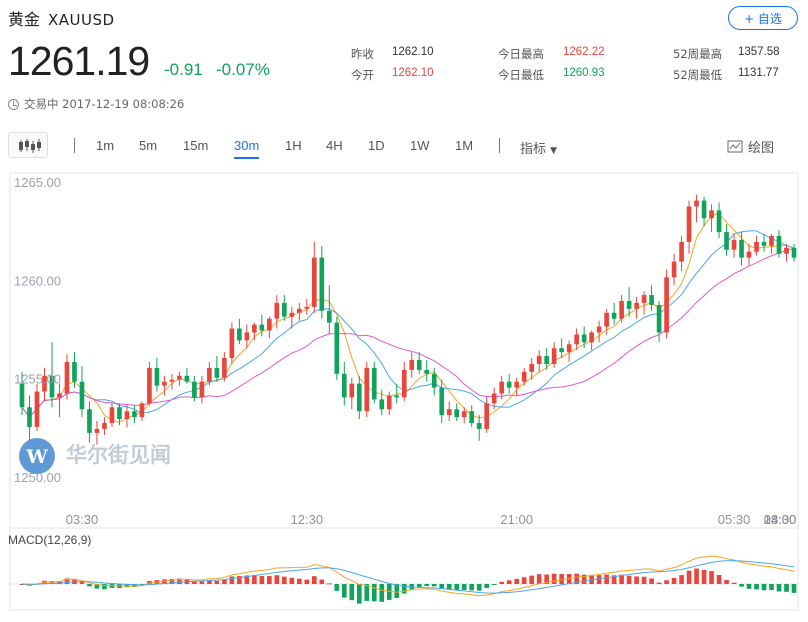  Describe the element at coordinates (37, 477) in the screenshot. I see `y-tick-label: 1250.00` at that location.